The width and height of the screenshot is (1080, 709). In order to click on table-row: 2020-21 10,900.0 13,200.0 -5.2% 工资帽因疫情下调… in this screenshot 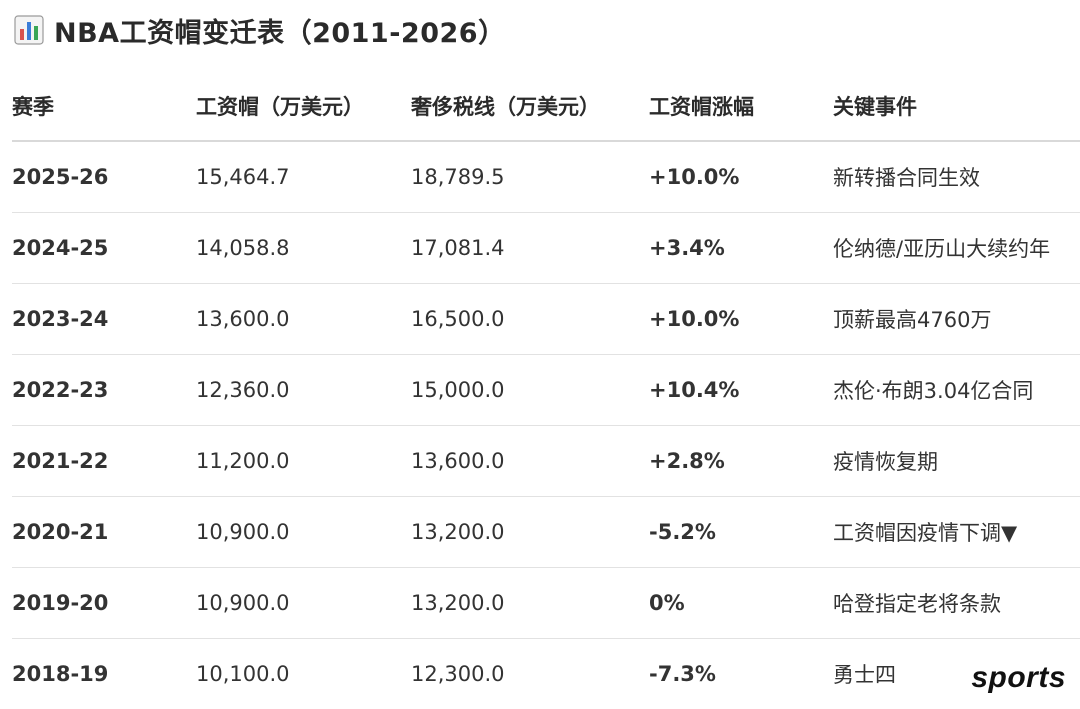, I will do `click(546, 532)`.